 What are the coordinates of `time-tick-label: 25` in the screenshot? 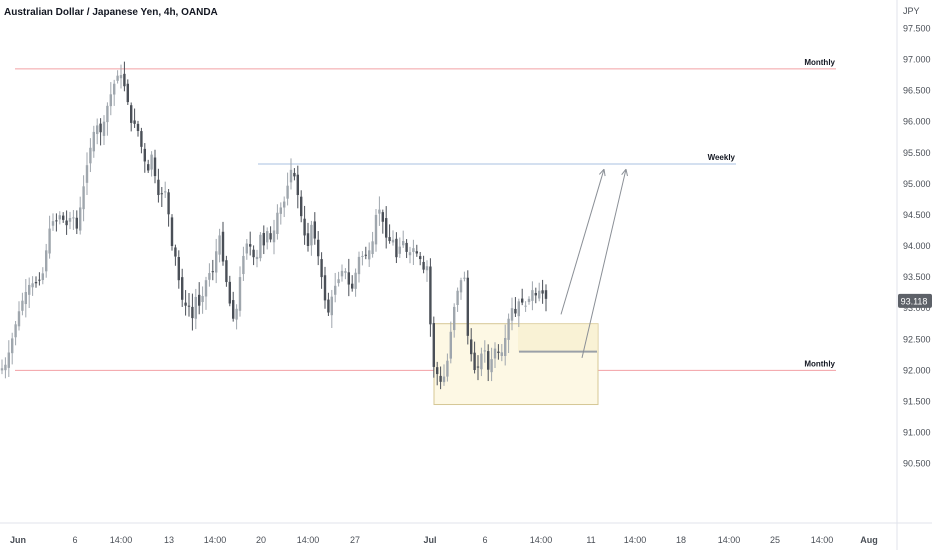 It's located at (775, 540).